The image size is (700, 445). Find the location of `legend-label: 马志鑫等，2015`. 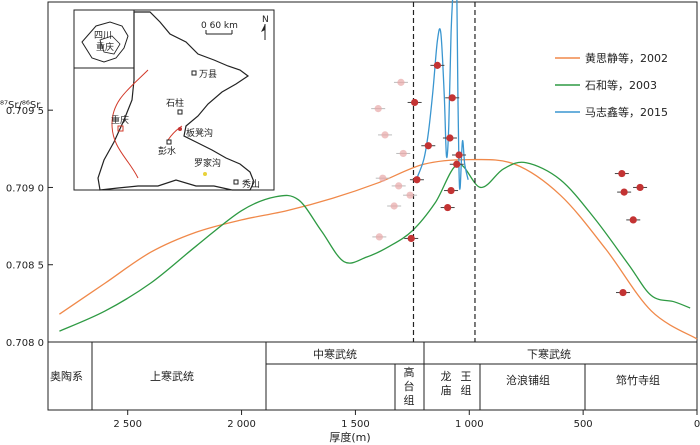

legend-label: 马志鑫等，2015 is located at coordinates (626, 112).